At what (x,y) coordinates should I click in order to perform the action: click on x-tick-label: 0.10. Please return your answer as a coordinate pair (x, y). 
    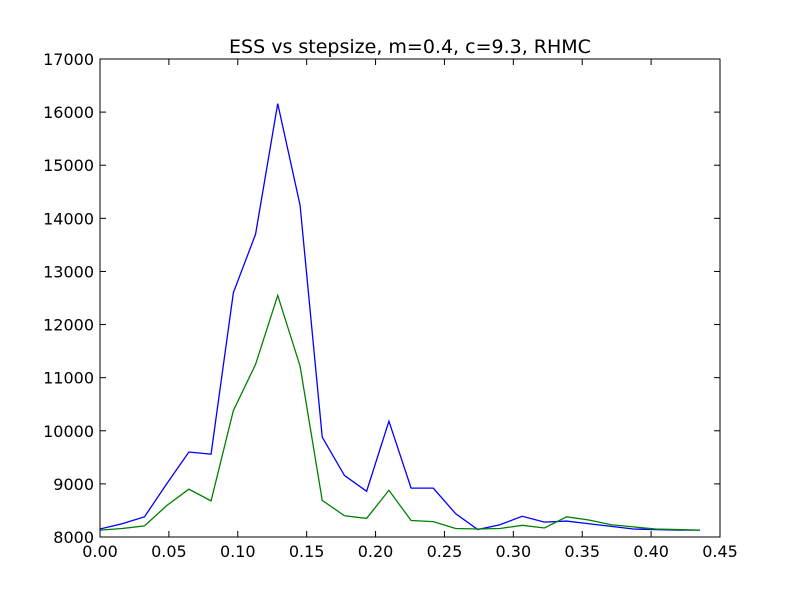
    Looking at the image, I should click on (238, 551).